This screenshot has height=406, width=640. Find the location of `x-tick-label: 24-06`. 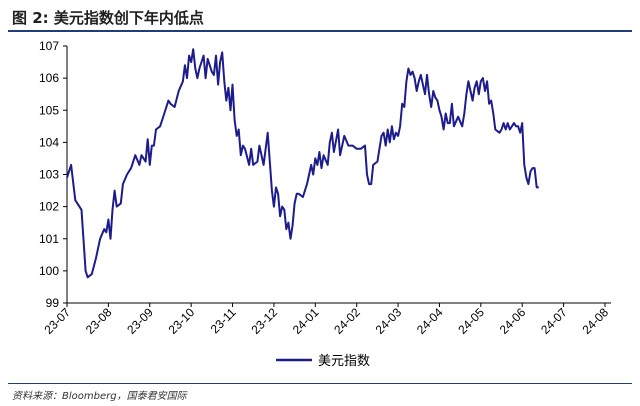

x-tick-label: 24-06 is located at coordinates (513, 321).